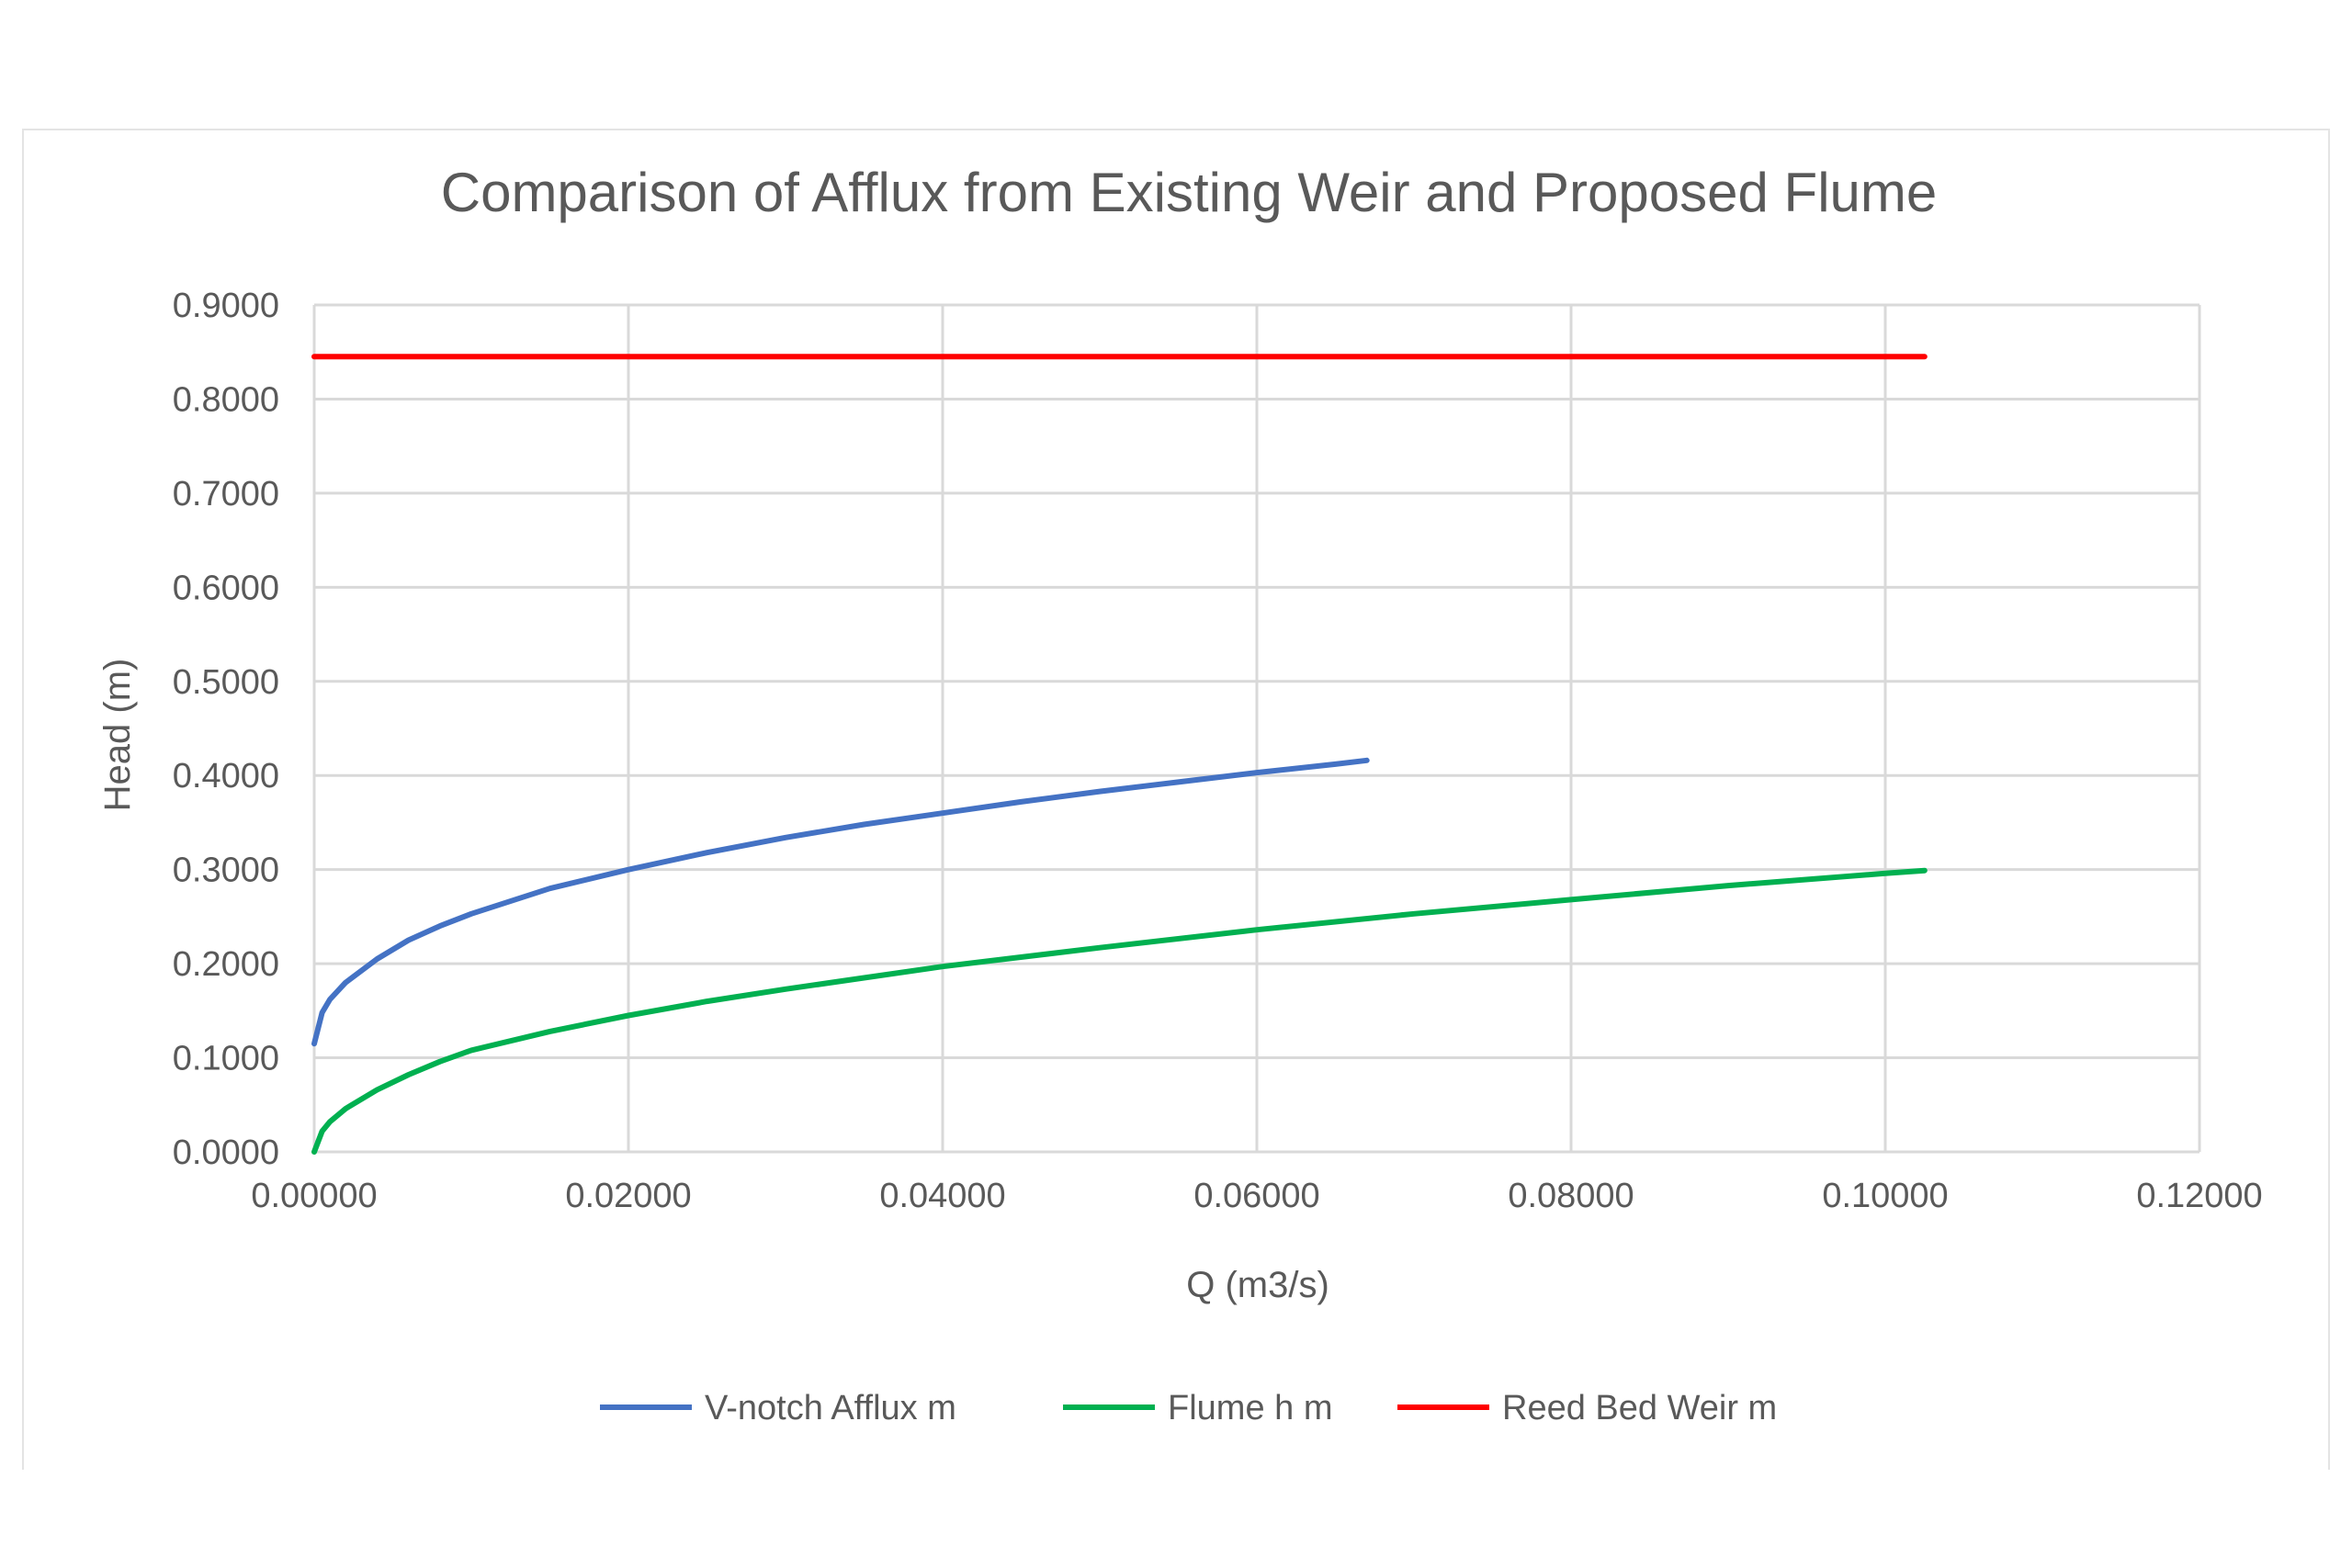  Describe the element at coordinates (628, 1196) in the screenshot. I see `x-tick-label: 0.02000` at that location.